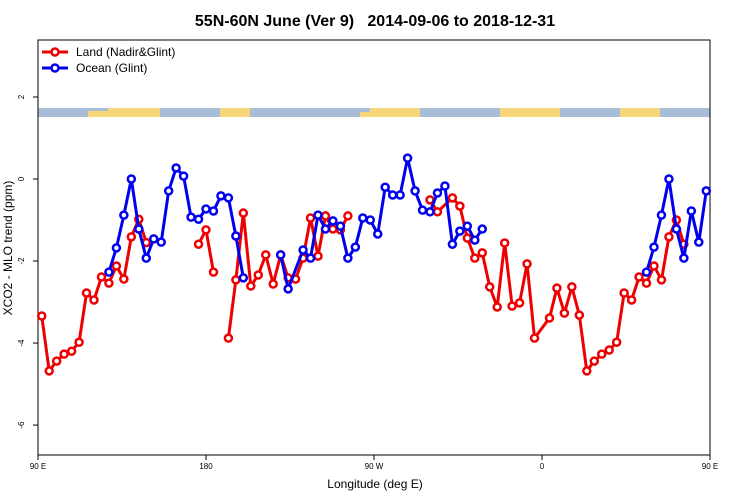 The image size is (750, 500). What do you see at coordinates (111, 68) in the screenshot?
I see `legend-label: Ocean (Glint)` at bounding box center [111, 68].